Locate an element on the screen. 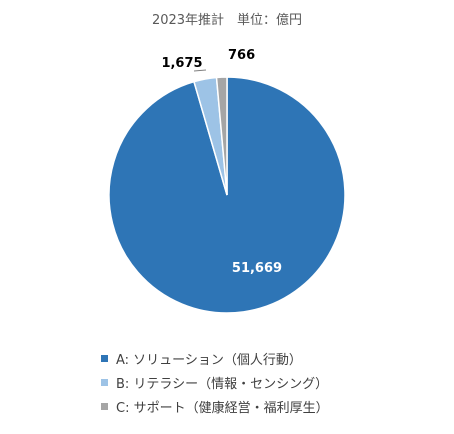  legend-label-a: A: ソリューション（個人行動） is located at coordinates (209, 360).